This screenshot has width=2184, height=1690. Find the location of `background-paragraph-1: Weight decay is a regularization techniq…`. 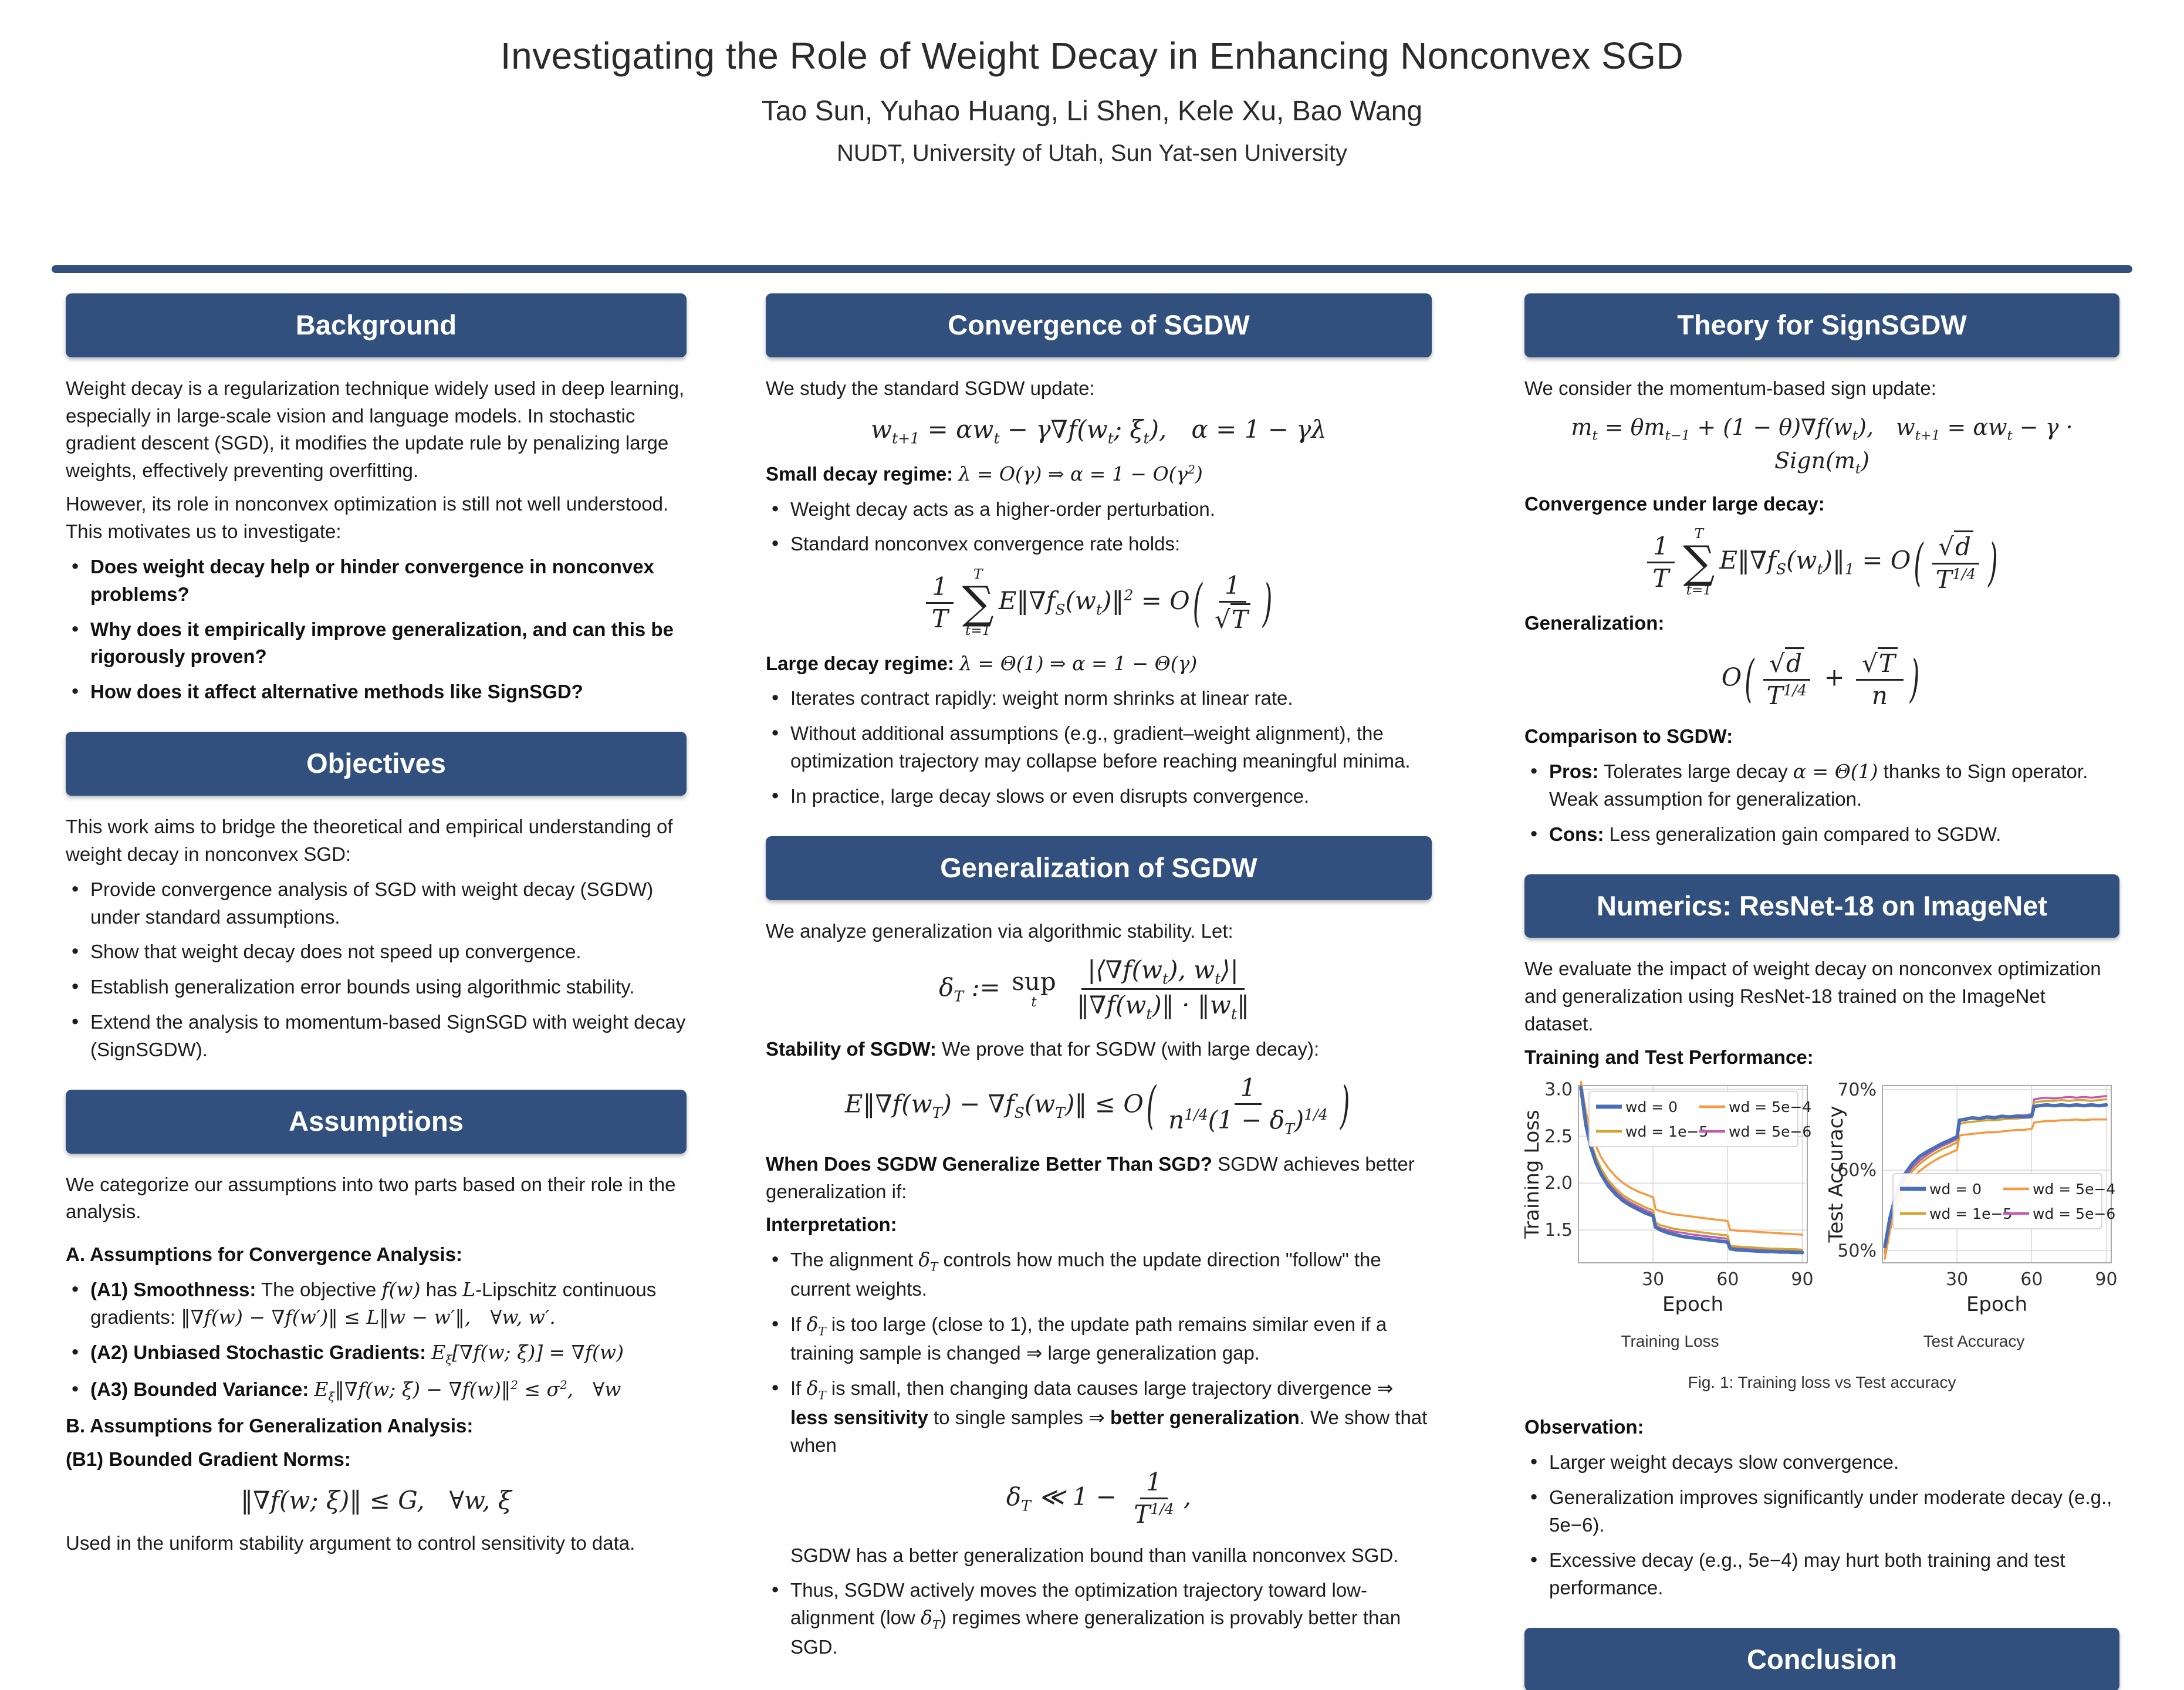

background-paragraph-1: Weight decay is a regularization techniq… is located at coordinates (375, 430).